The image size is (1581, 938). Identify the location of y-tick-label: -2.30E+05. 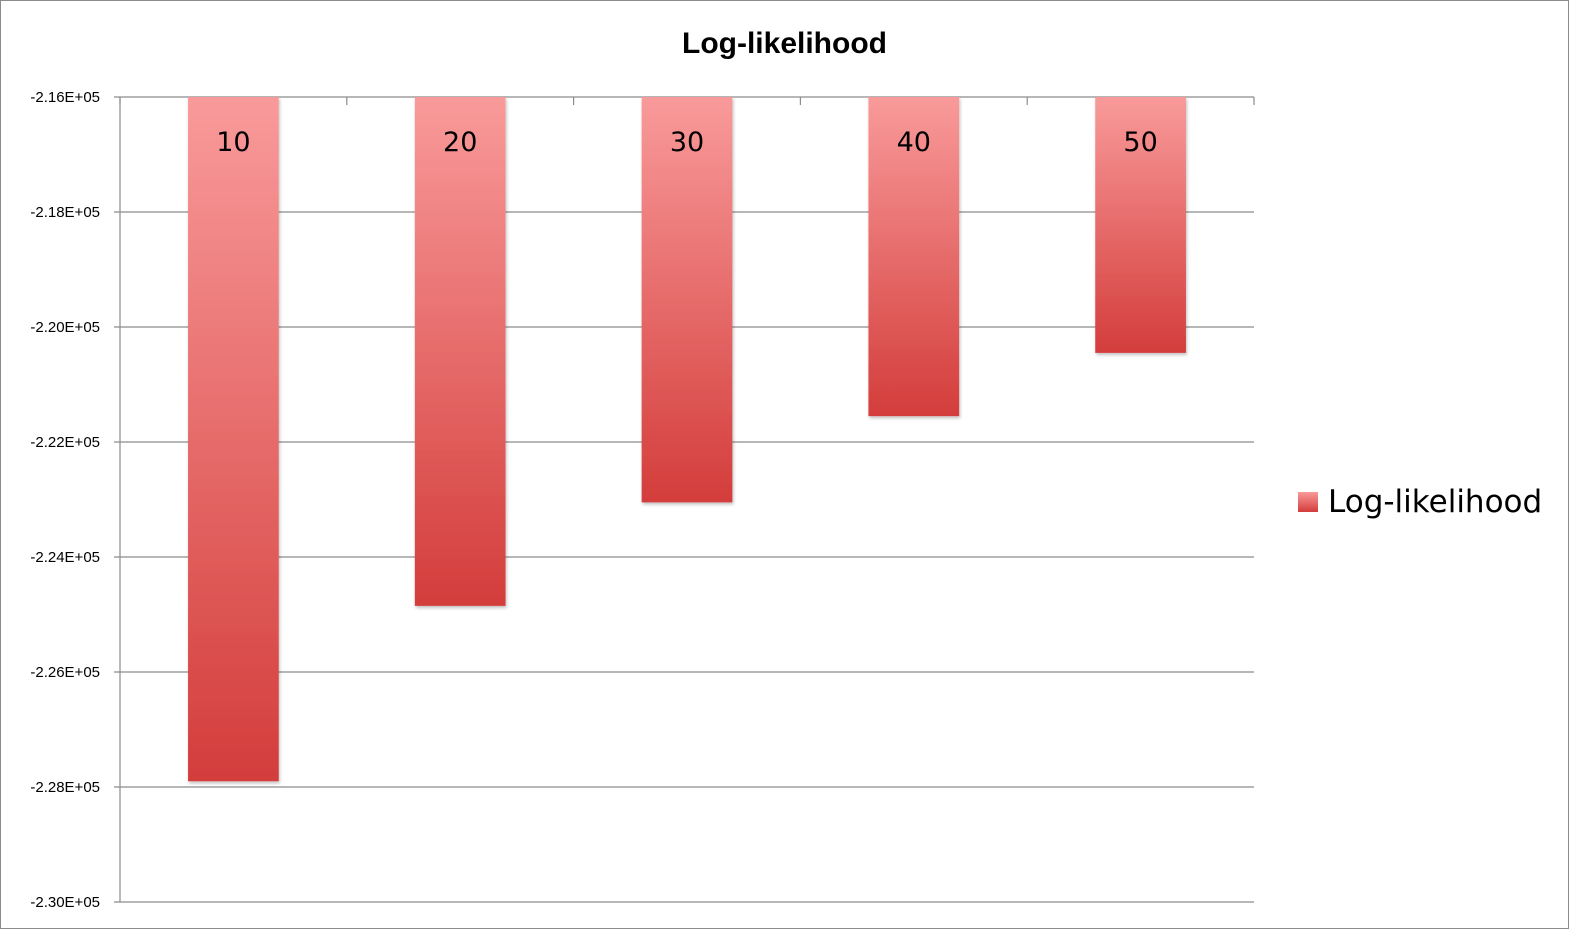
(65, 902).